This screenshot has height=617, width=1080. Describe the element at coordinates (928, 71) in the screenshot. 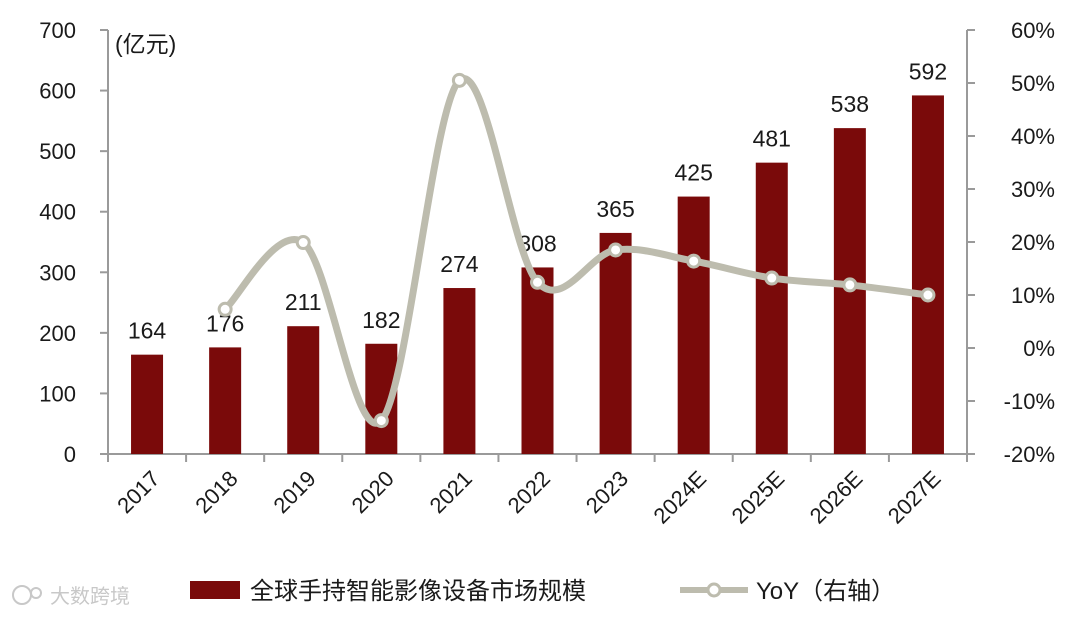

I see `bar-value-label: 592` at that location.